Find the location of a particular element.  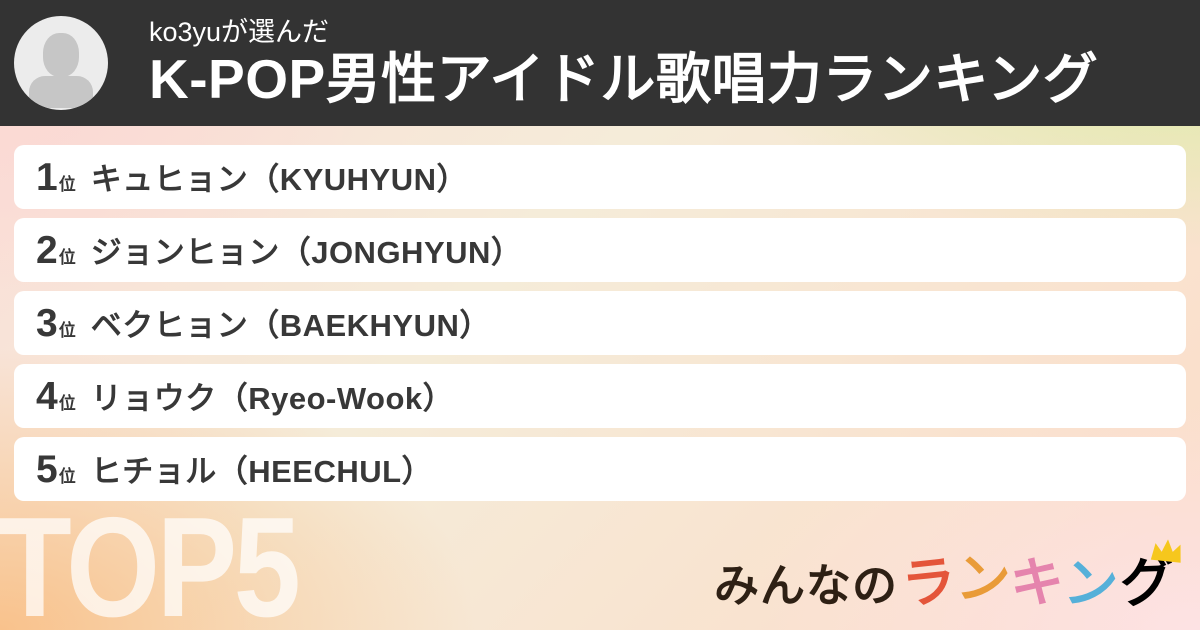

brand-logo-char: ラ is located at coordinates (929, 582).